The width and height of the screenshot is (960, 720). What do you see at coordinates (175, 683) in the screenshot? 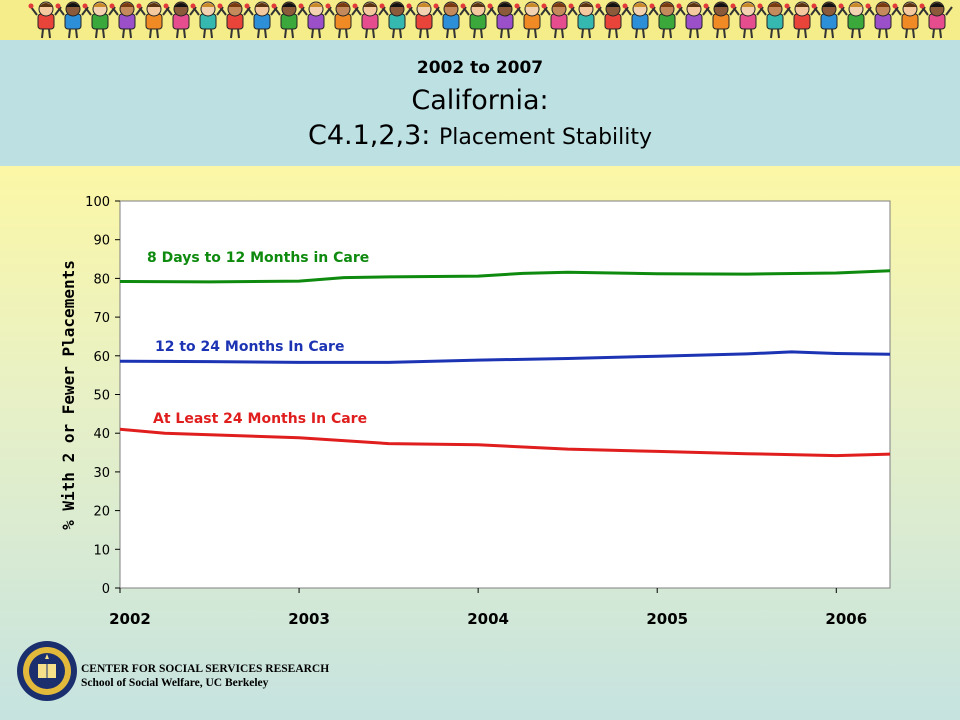
I see `org-department: School of Social Welfare, UC Berkeley` at bounding box center [175, 683].